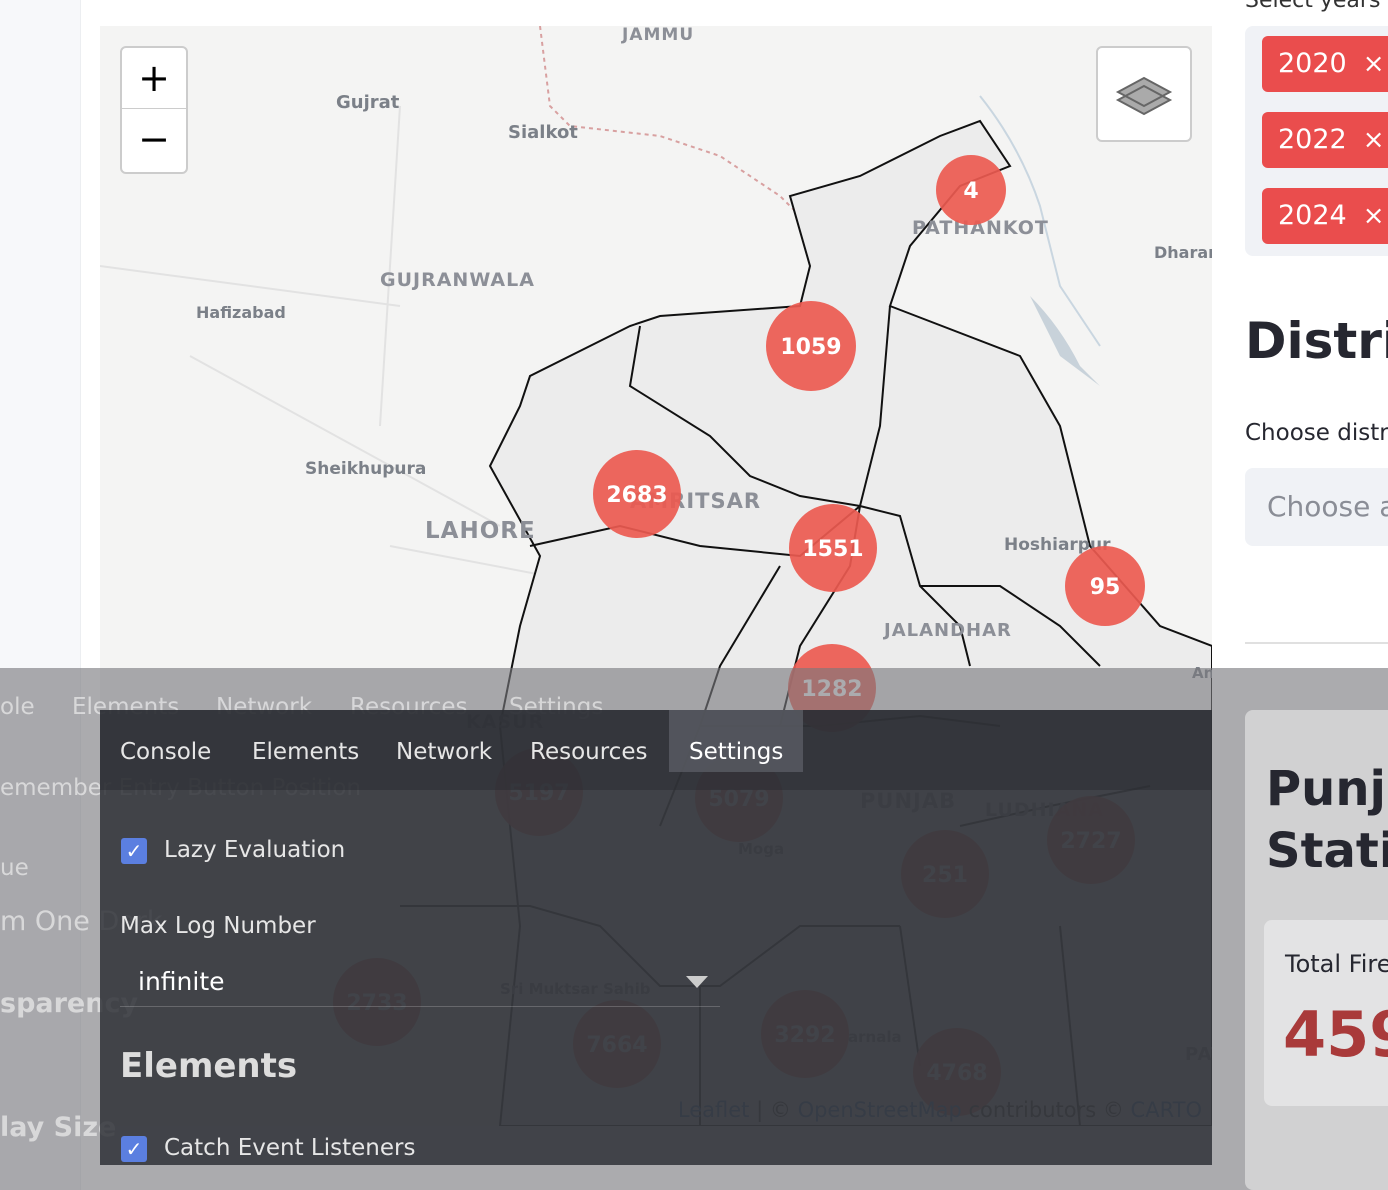 The height and width of the screenshot is (1190, 1388). I want to click on place-label: Hafizabad, so click(241, 312).